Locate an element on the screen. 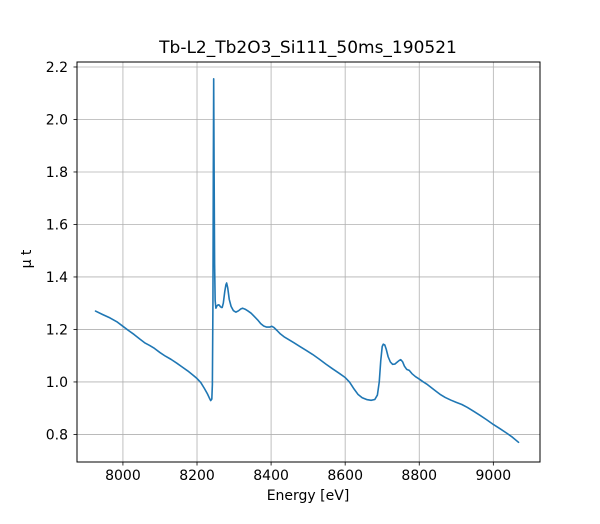 The width and height of the screenshot is (600, 524). y-tick-label: 1.4 is located at coordinates (57, 278).